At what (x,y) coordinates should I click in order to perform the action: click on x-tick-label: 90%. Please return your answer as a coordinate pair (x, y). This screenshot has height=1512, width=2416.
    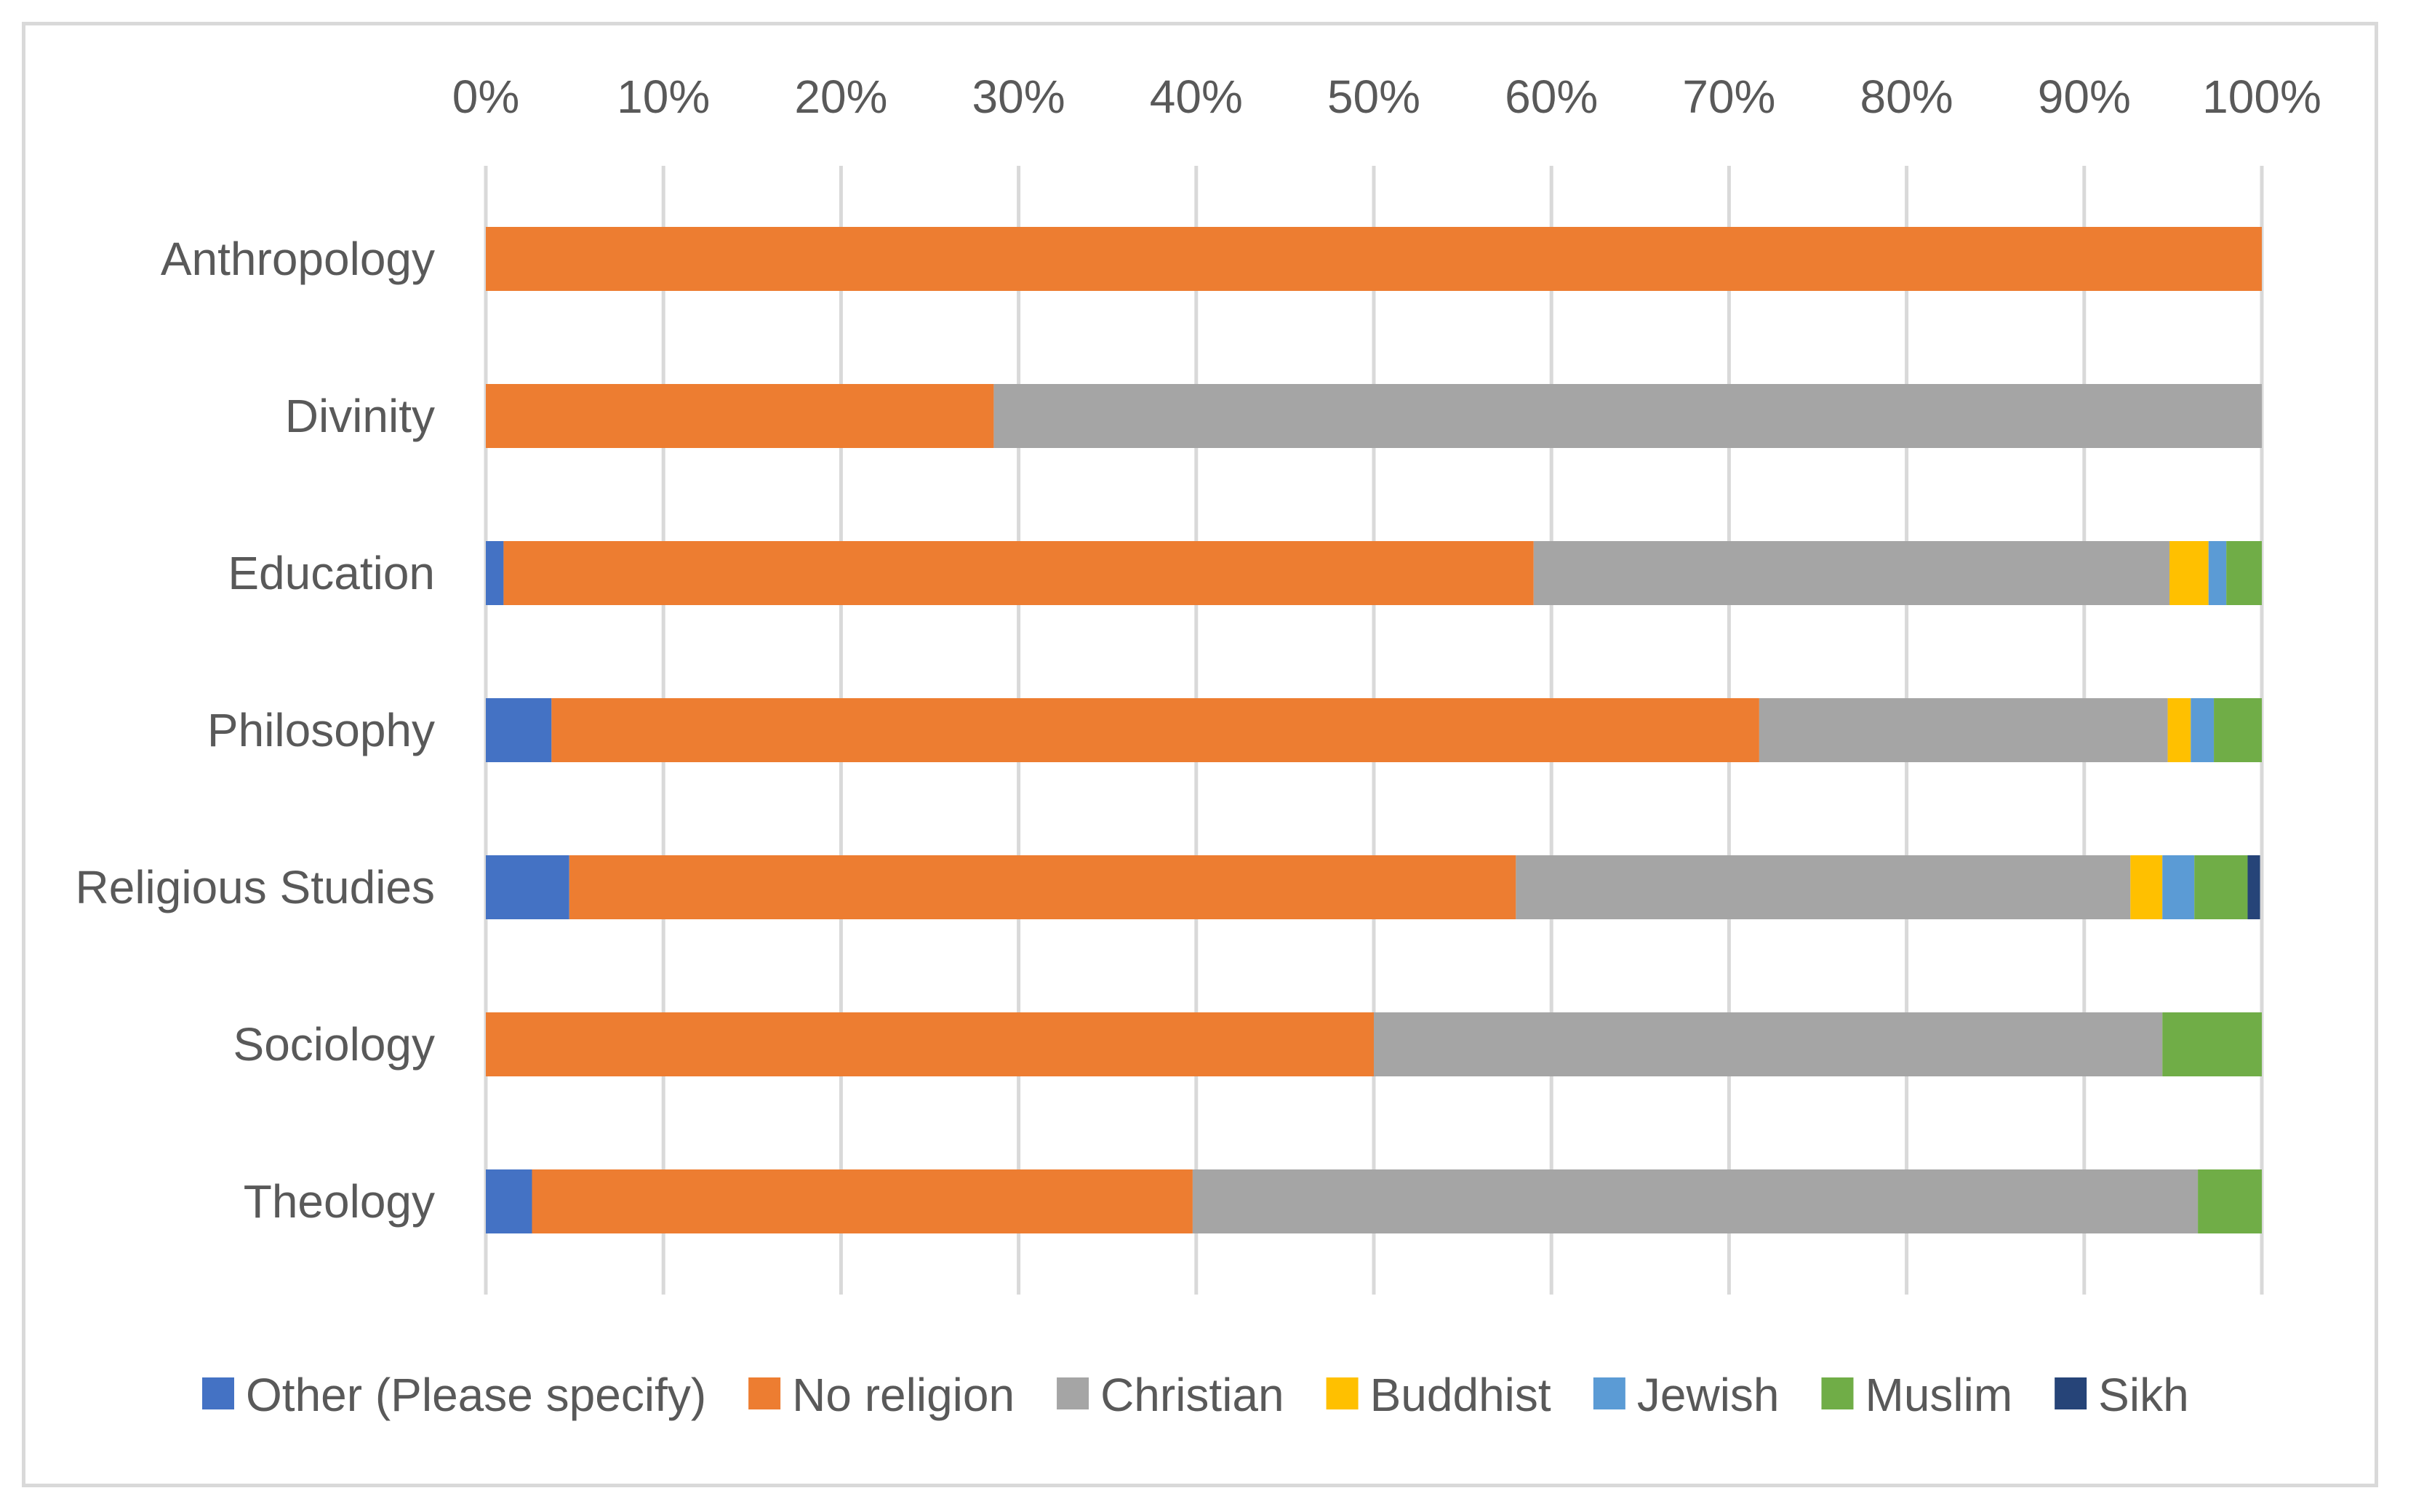
    Looking at the image, I should click on (2084, 97).